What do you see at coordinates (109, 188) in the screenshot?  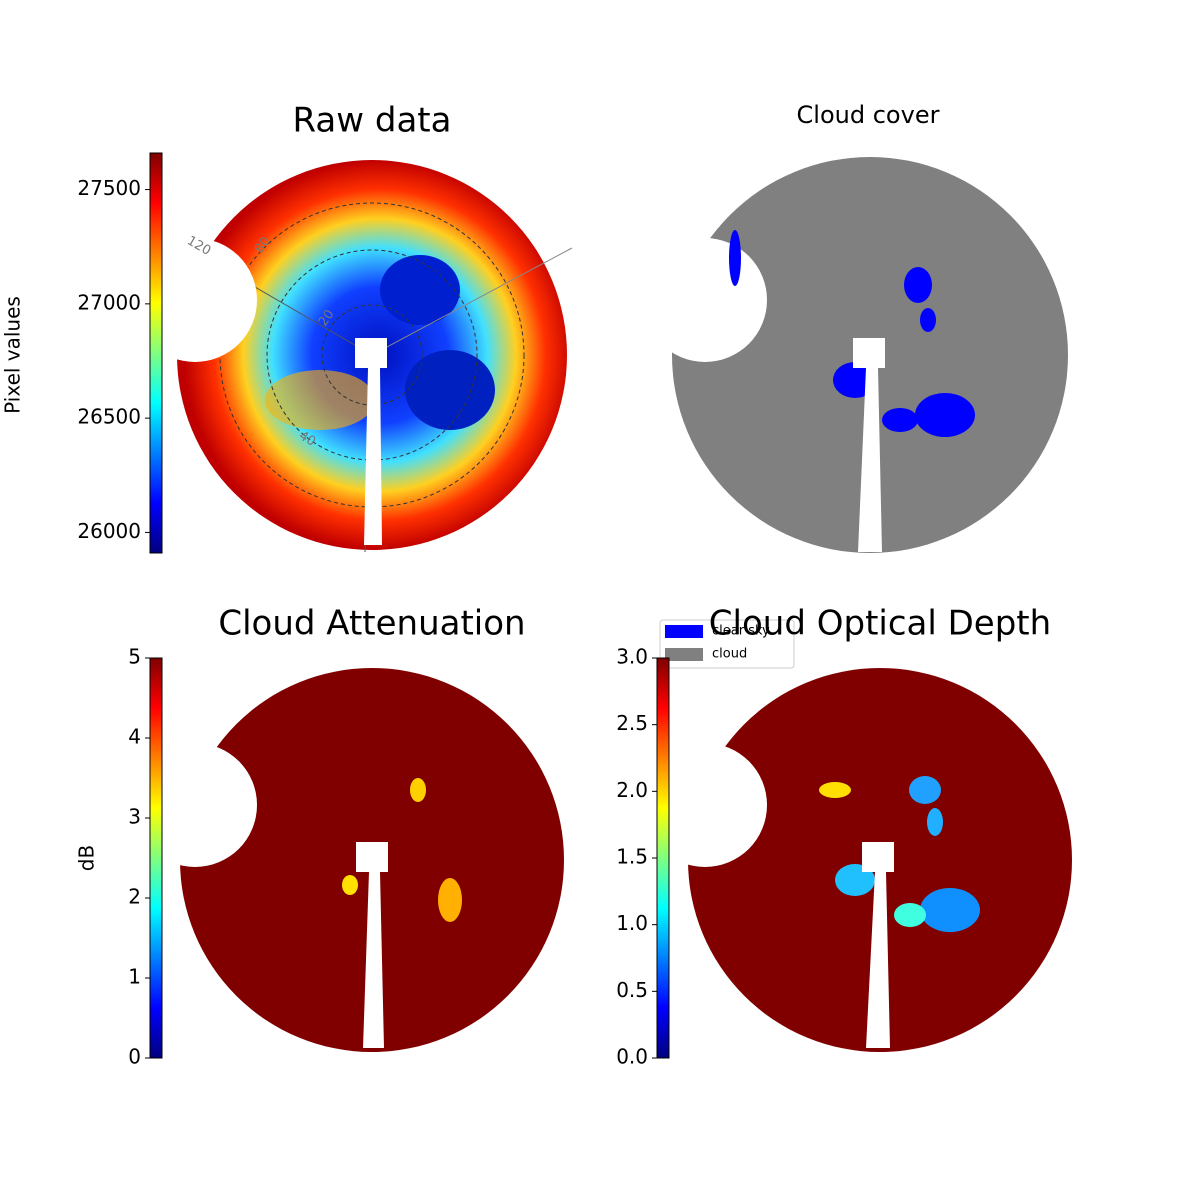 I see `colorbar-tick-label: 27500` at bounding box center [109, 188].